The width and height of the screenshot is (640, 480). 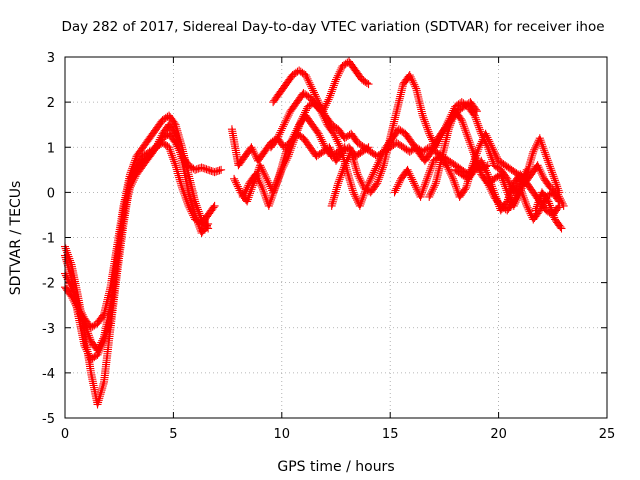 What do you see at coordinates (253, 151) in the screenshot?
I see `data-point-track5` at bounding box center [253, 151].